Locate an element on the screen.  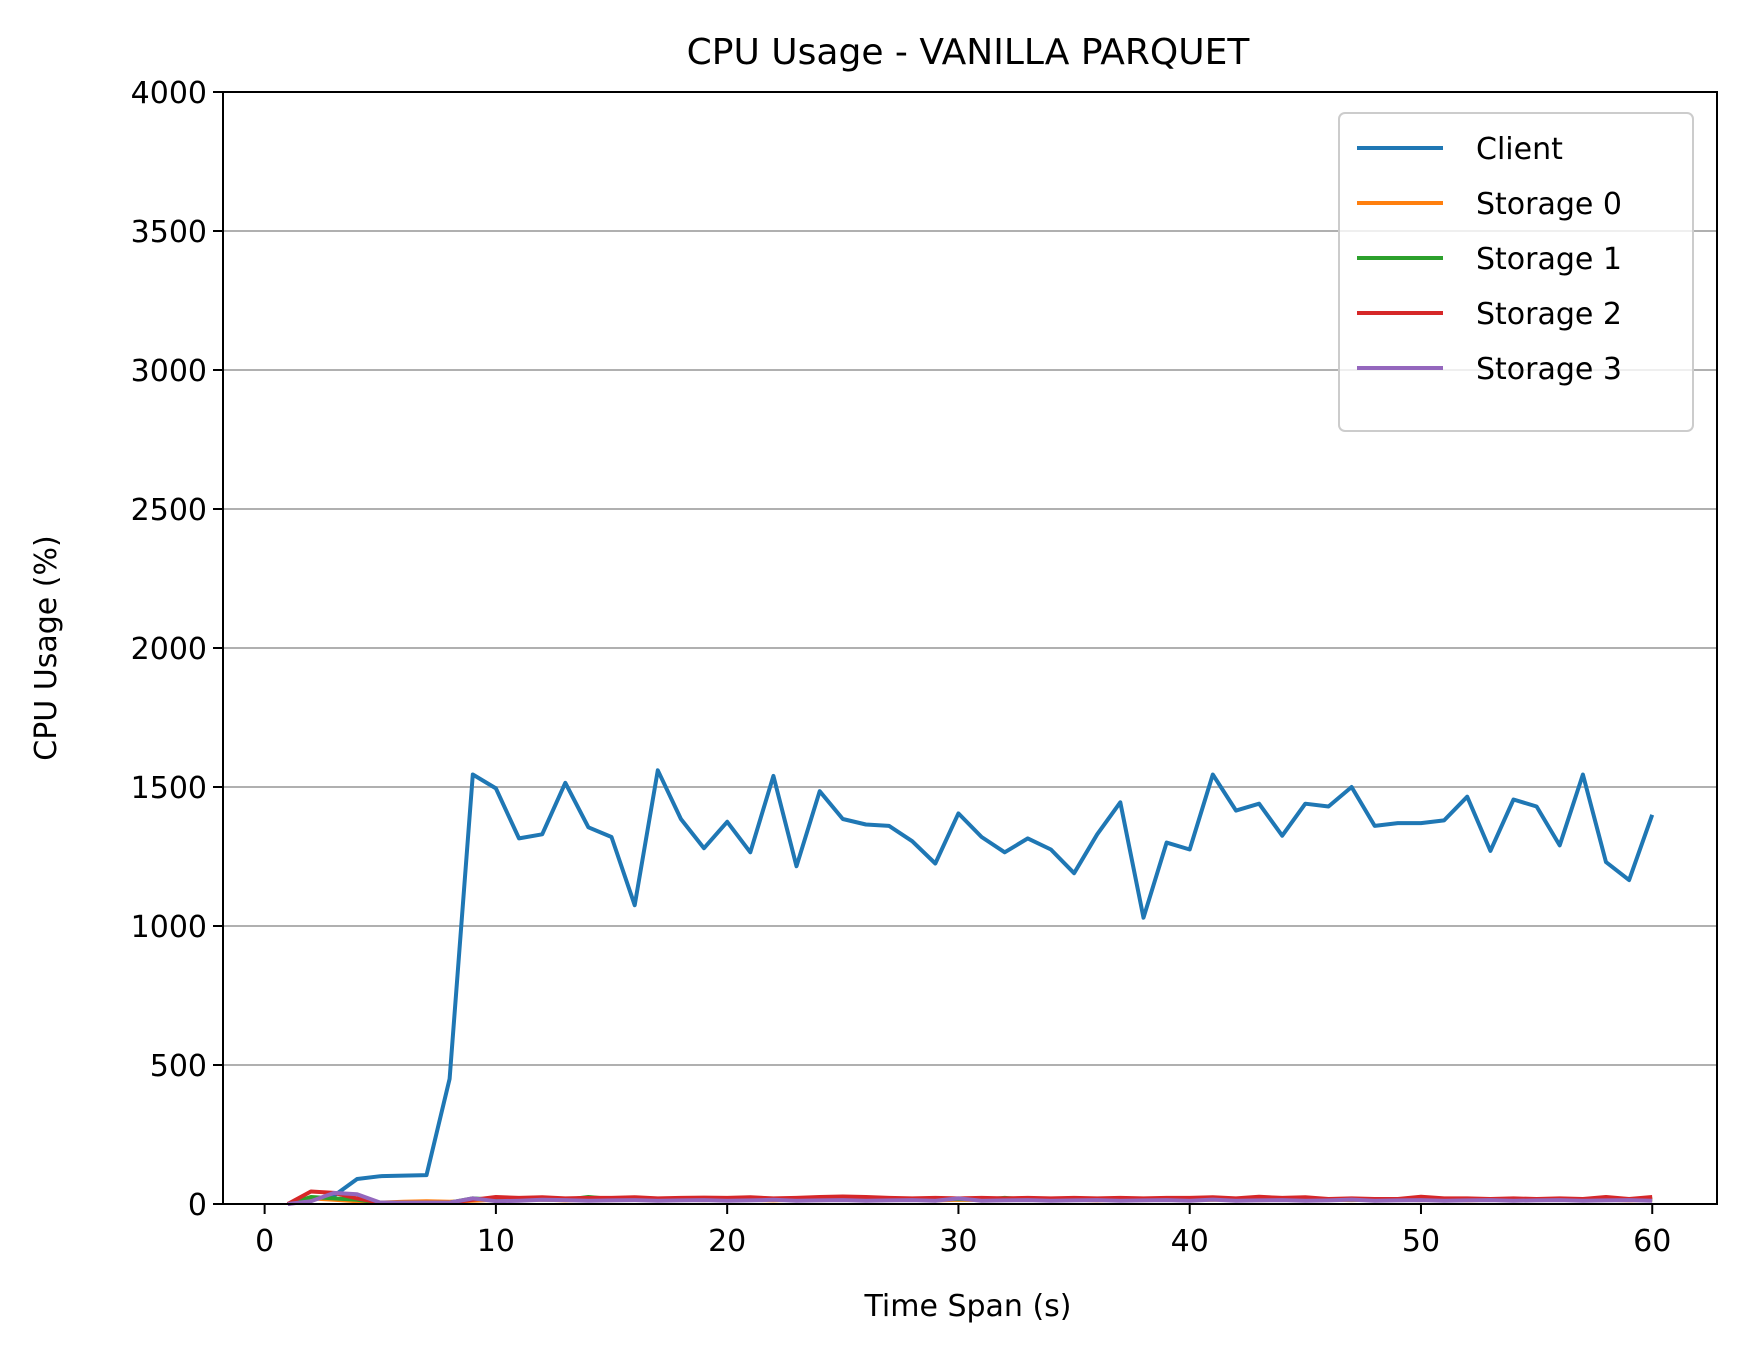
x-axis-ticks: 0 10 20 30 40 50 60 is located at coordinates (963, 1231).